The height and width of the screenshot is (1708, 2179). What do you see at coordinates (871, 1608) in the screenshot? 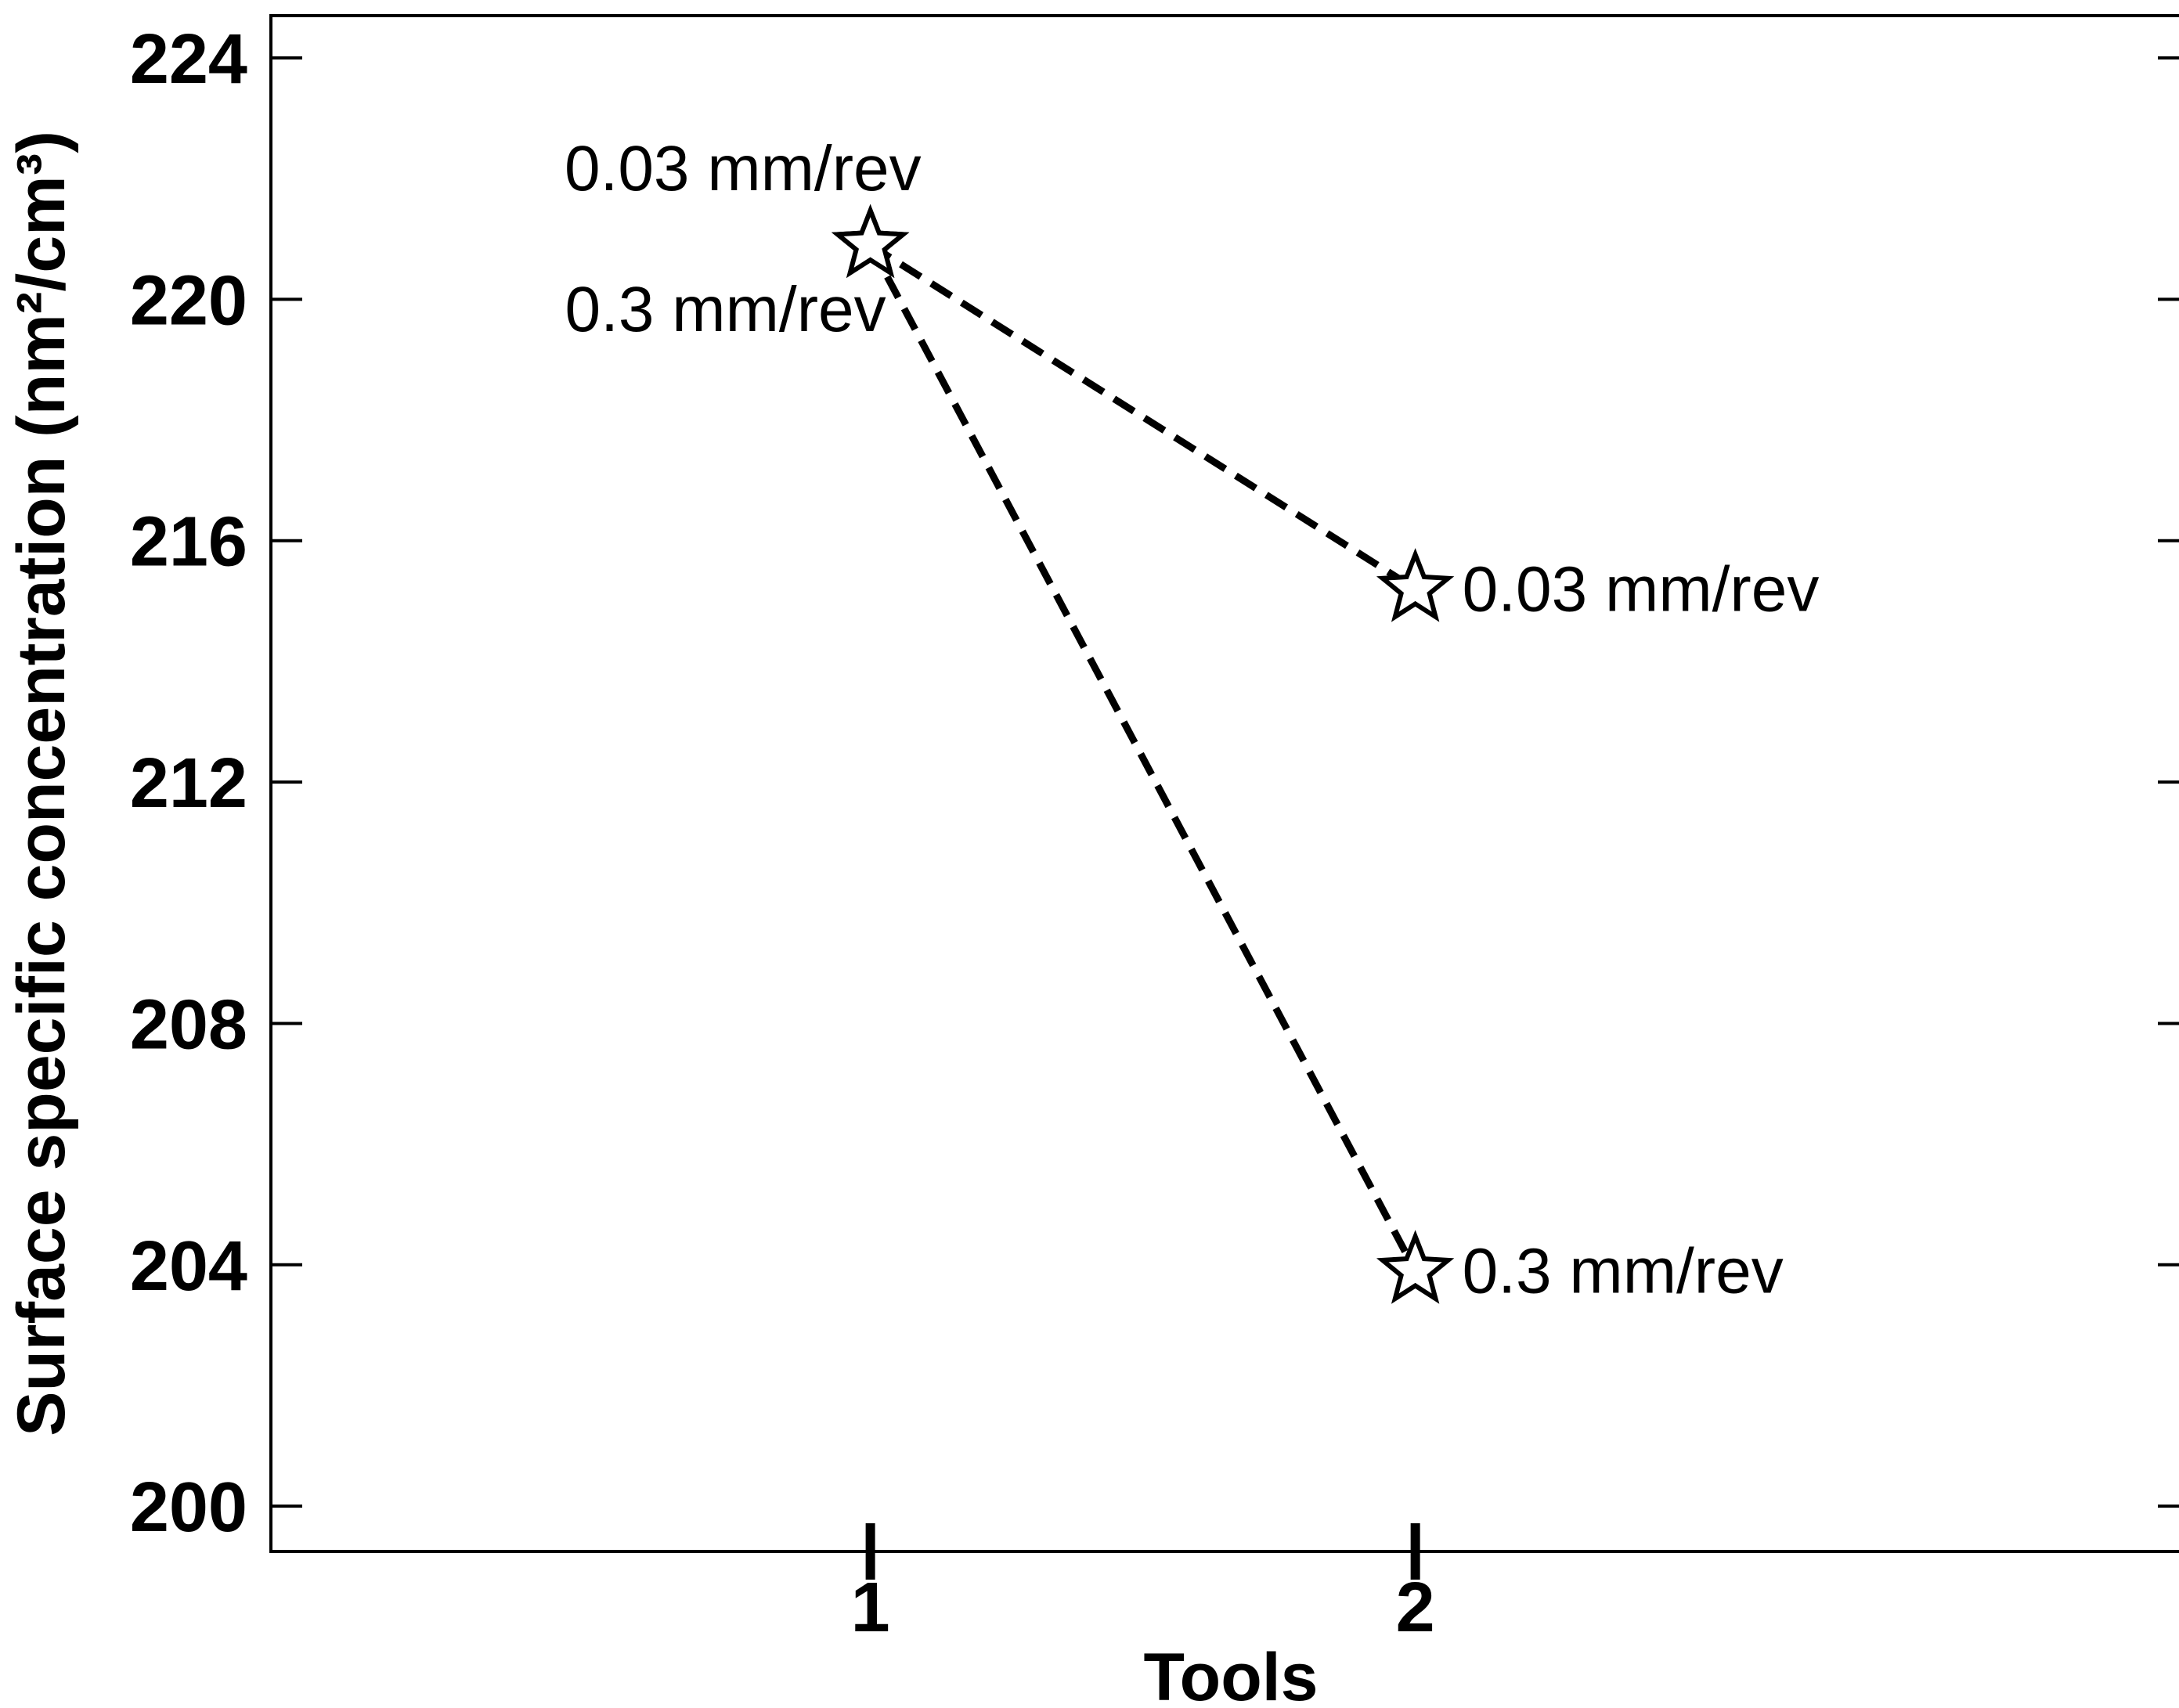
I see `x-tick-label: 1` at bounding box center [871, 1608].